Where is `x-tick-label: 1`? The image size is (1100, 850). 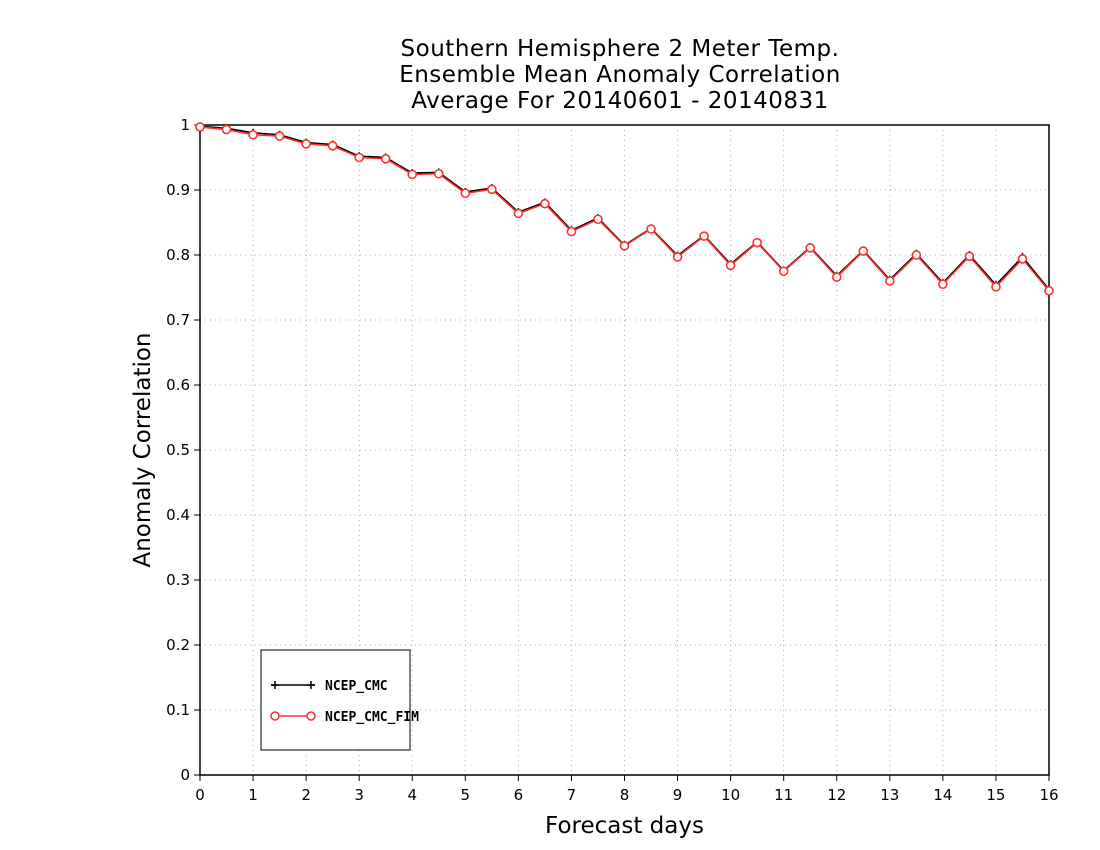 x-tick-label: 1 is located at coordinates (253, 795).